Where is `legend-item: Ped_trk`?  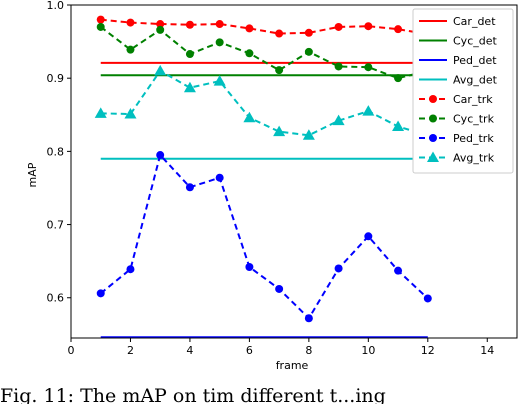 legend-item: Ped_trk is located at coordinates (456, 138).